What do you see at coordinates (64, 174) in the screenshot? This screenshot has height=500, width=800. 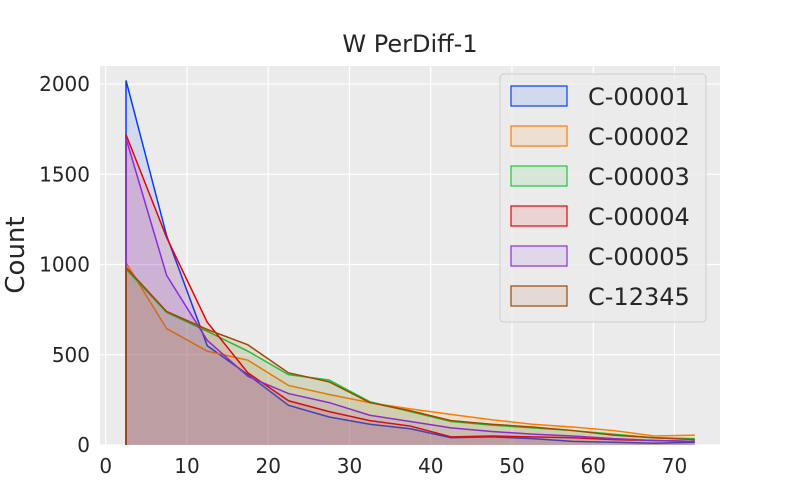 I see `y-tick-label: 1500` at bounding box center [64, 174].